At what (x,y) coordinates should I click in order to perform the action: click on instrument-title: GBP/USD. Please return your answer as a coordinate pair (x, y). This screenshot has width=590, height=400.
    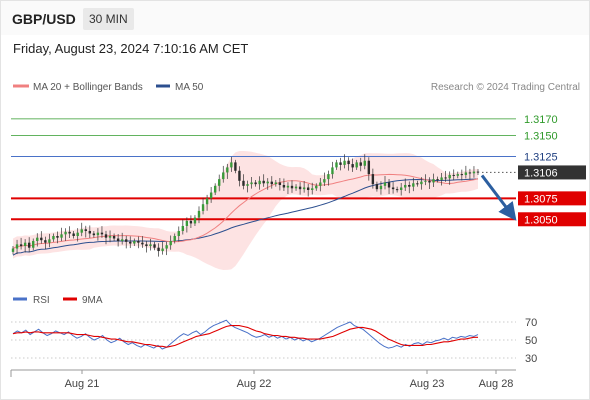
    Looking at the image, I should click on (44, 19).